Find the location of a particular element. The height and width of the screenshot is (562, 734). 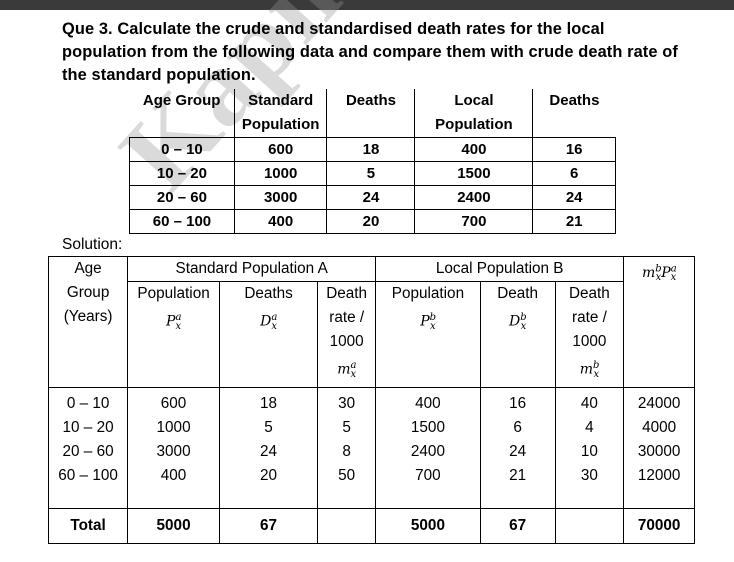

st-header-age: Age Group (Years) is located at coordinates (88, 322).